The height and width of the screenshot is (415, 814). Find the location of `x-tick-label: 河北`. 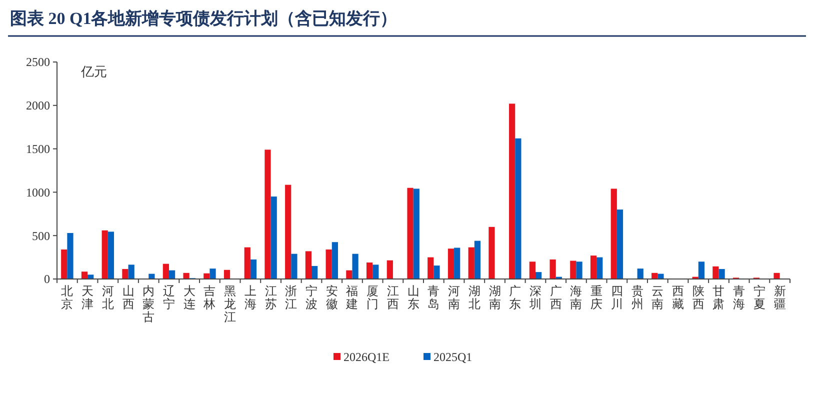

x-tick-label: 河北 is located at coordinates (108, 297).